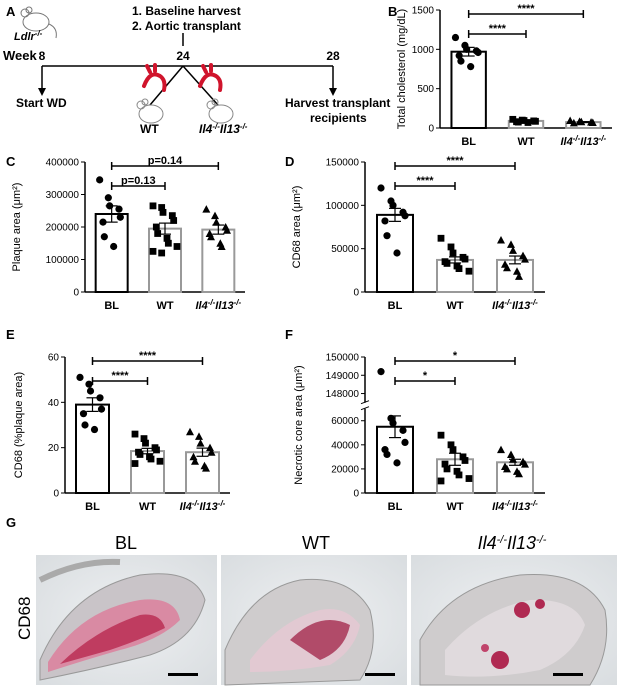  What do you see at coordinates (111, 306) in the screenshot?
I see `x-tick-label: BL` at bounding box center [111, 306].